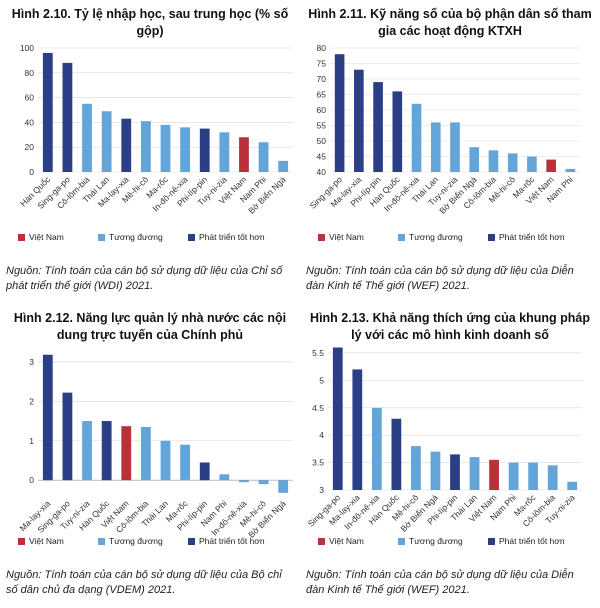 The height and width of the screenshot is (608, 600). Describe the element at coordinates (322, 79) in the screenshot. I see `y-tick-label: 70` at that location.